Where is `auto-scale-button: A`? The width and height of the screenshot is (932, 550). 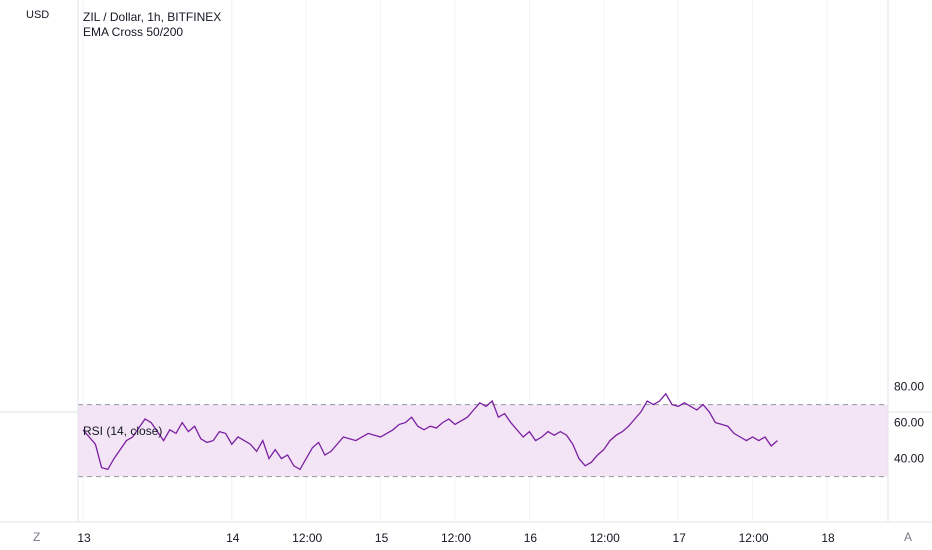 auto-scale-button: A is located at coordinates (908, 537).